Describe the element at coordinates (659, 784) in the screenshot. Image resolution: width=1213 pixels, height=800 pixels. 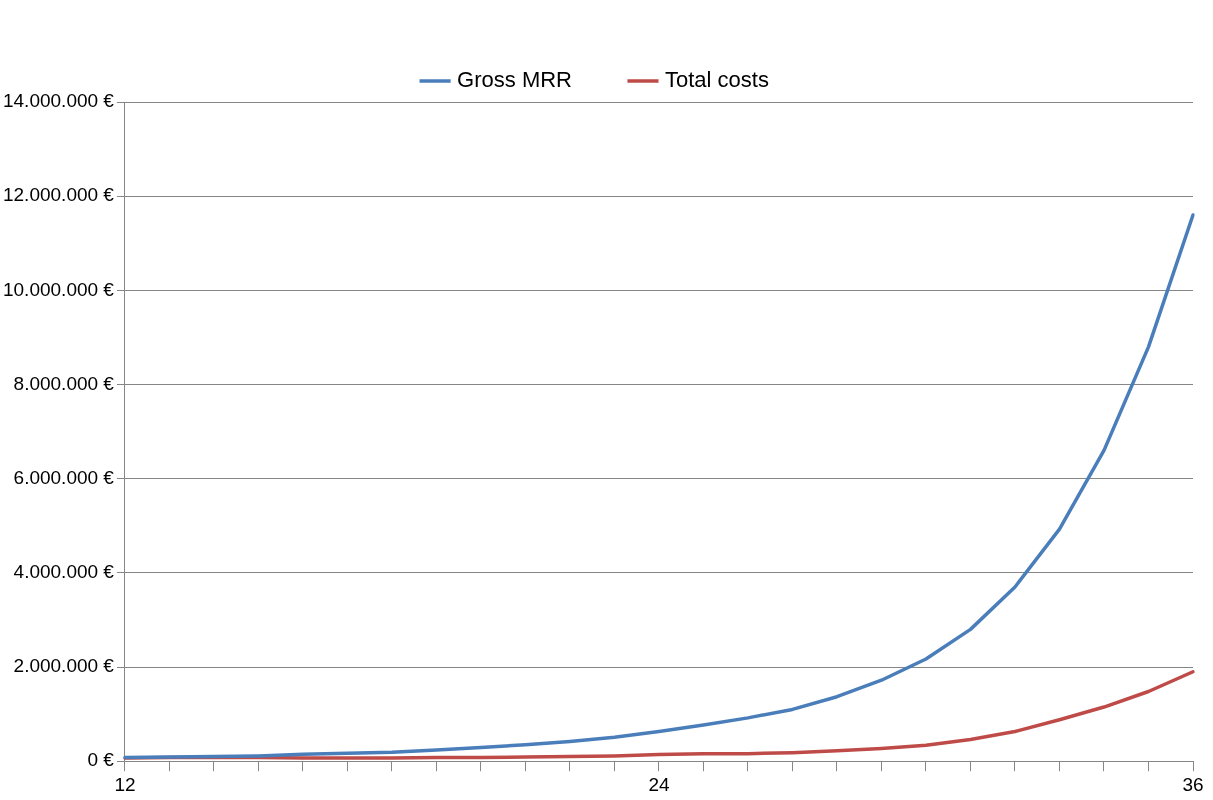
I see `x-tick-label: 24` at that location.